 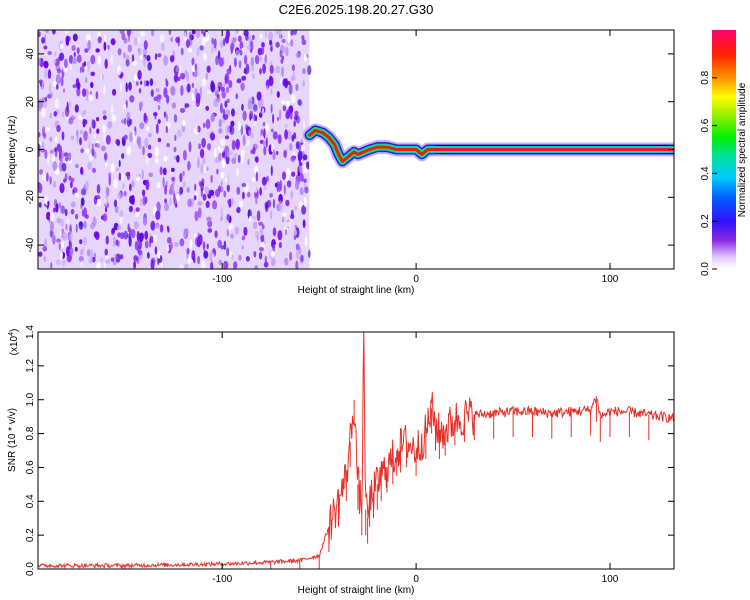 I want to click on spec-y-tick-label: 0, so click(x=30, y=149).